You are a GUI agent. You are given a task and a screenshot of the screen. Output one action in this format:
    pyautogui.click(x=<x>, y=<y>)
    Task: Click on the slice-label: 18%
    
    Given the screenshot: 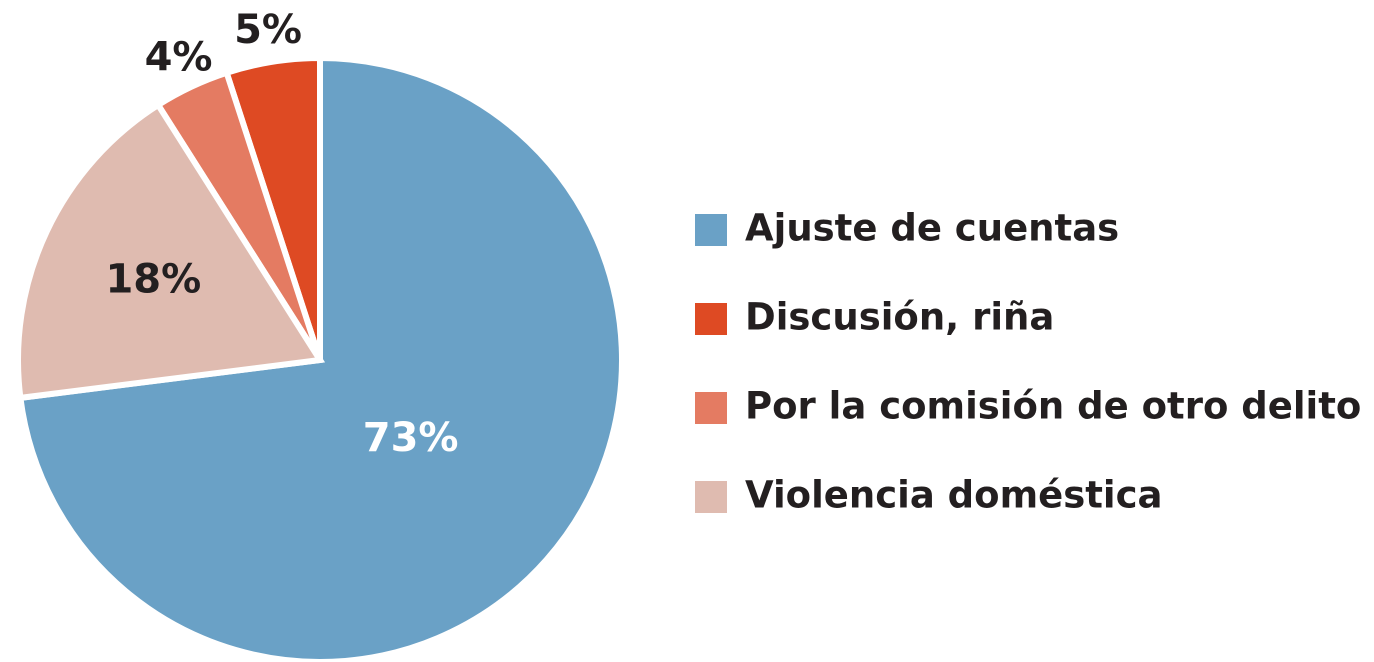 What is the action you would take?
    pyautogui.click(x=153, y=280)
    